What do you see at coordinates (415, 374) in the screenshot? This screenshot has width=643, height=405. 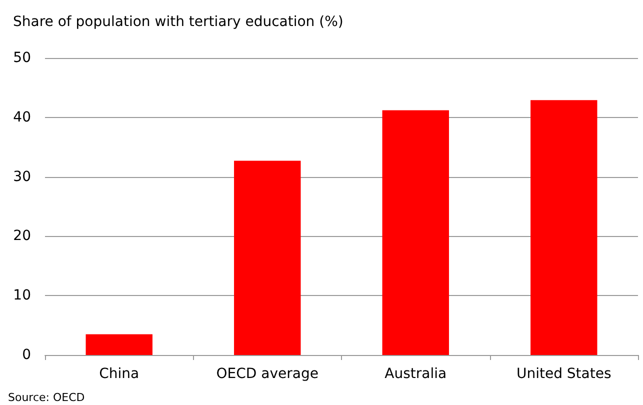 I see `x-tick-label: Australia` at bounding box center [415, 374].